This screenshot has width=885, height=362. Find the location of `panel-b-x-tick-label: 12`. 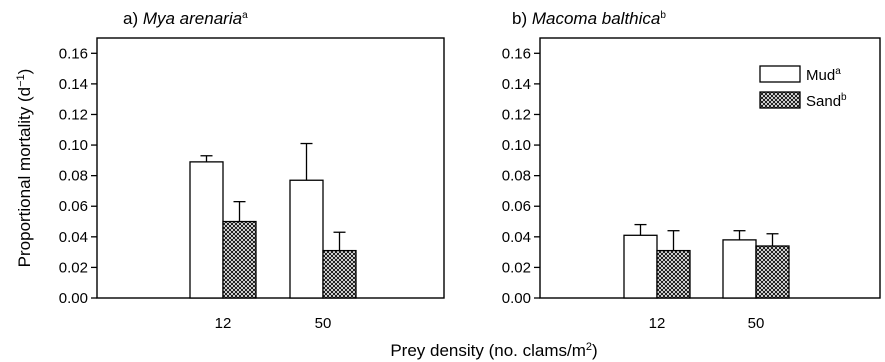

panel-b-x-tick-label: 12 is located at coordinates (657, 323).